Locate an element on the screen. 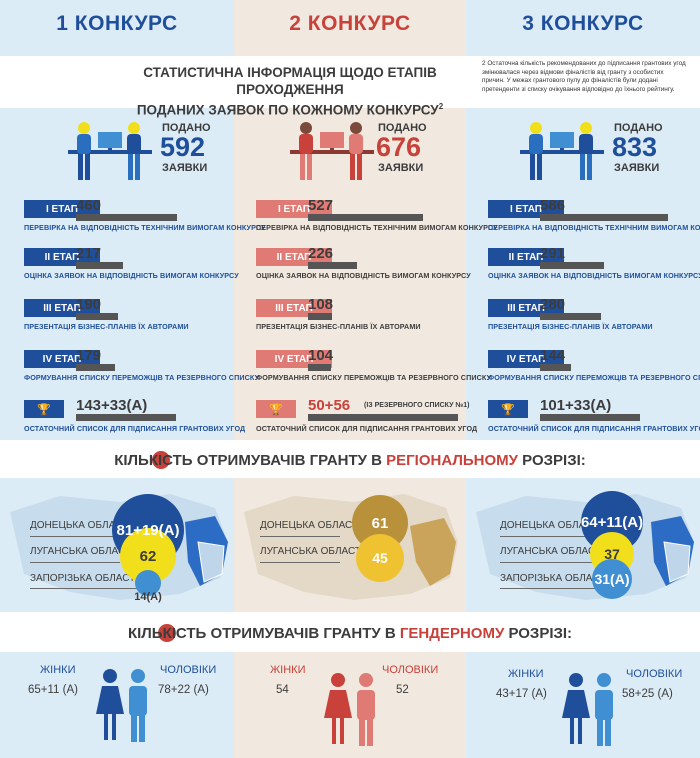  stage-value: 586 is located at coordinates (553, 205).